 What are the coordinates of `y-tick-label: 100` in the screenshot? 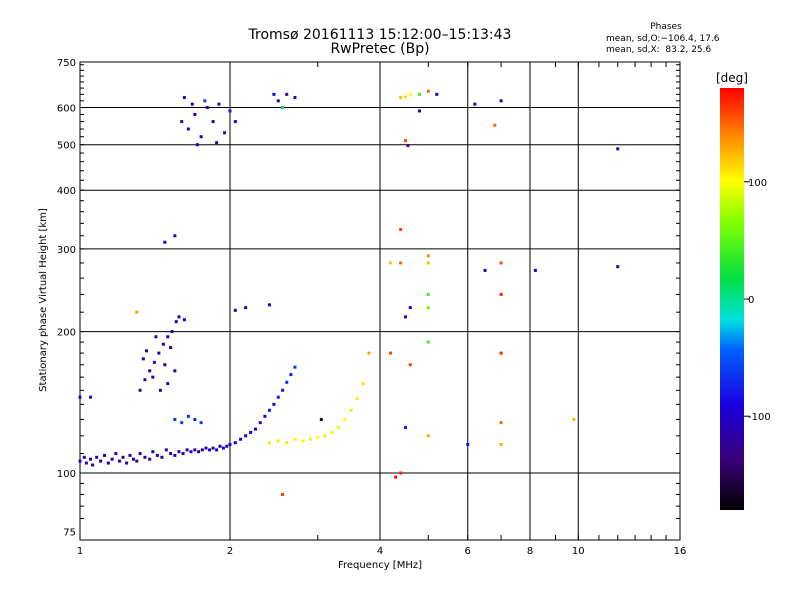 It's located at (66, 474).